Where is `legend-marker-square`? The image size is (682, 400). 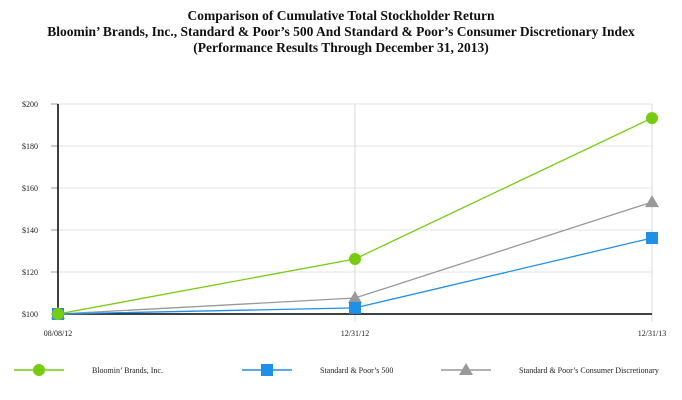
legend-marker-square is located at coordinates (267, 370).